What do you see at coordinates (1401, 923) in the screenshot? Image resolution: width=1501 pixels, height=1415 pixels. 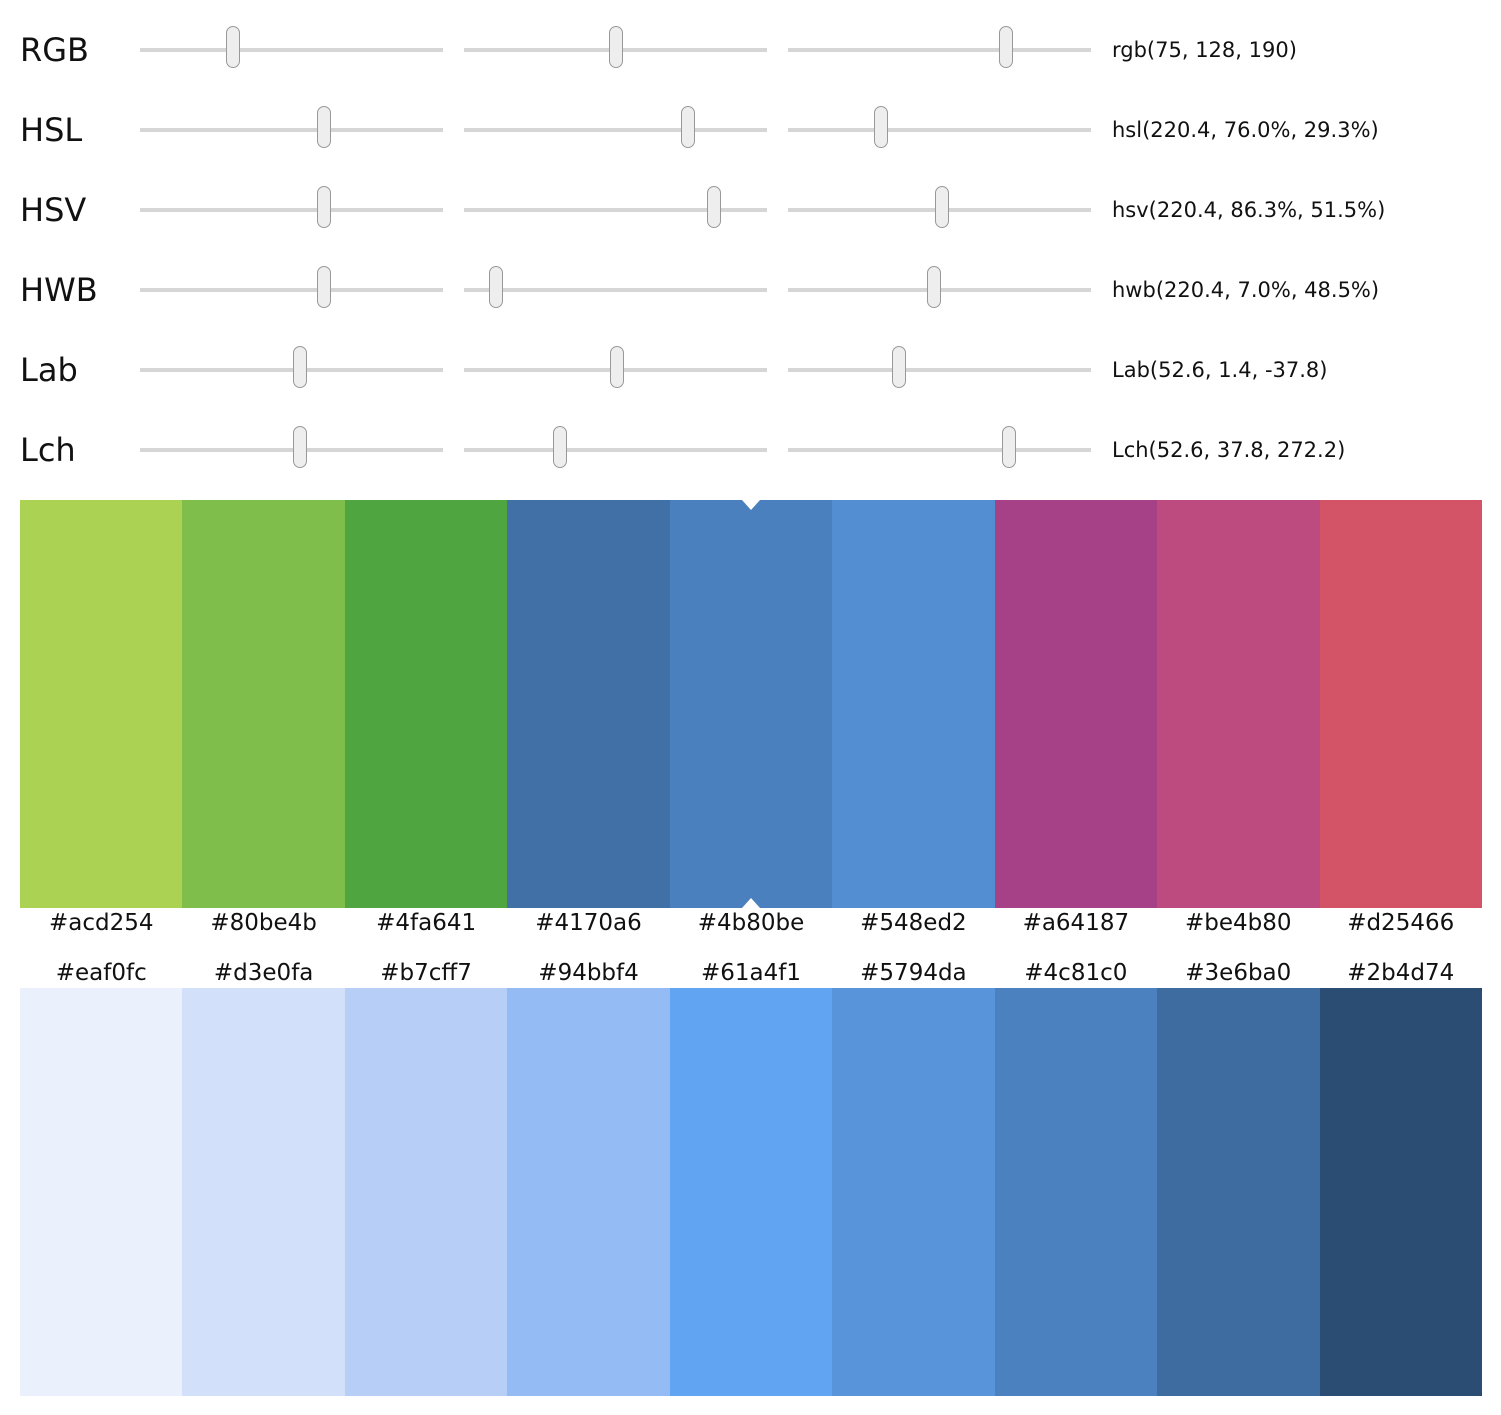 I see `hex-label: #d25466` at bounding box center [1401, 923].